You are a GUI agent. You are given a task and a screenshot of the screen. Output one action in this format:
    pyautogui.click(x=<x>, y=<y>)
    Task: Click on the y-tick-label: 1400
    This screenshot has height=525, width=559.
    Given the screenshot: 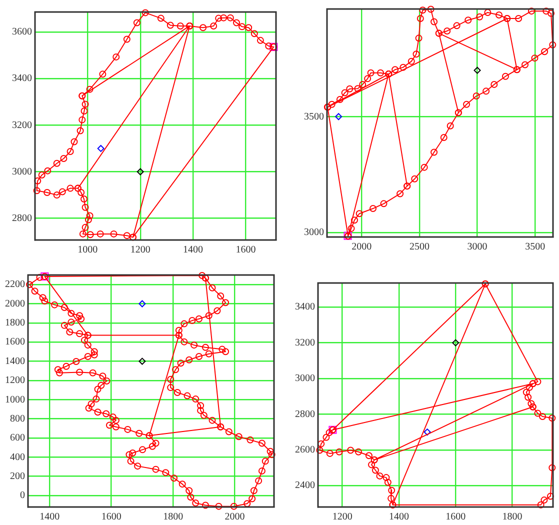 What is the action you would take?
    pyautogui.click(x=15, y=361)
    